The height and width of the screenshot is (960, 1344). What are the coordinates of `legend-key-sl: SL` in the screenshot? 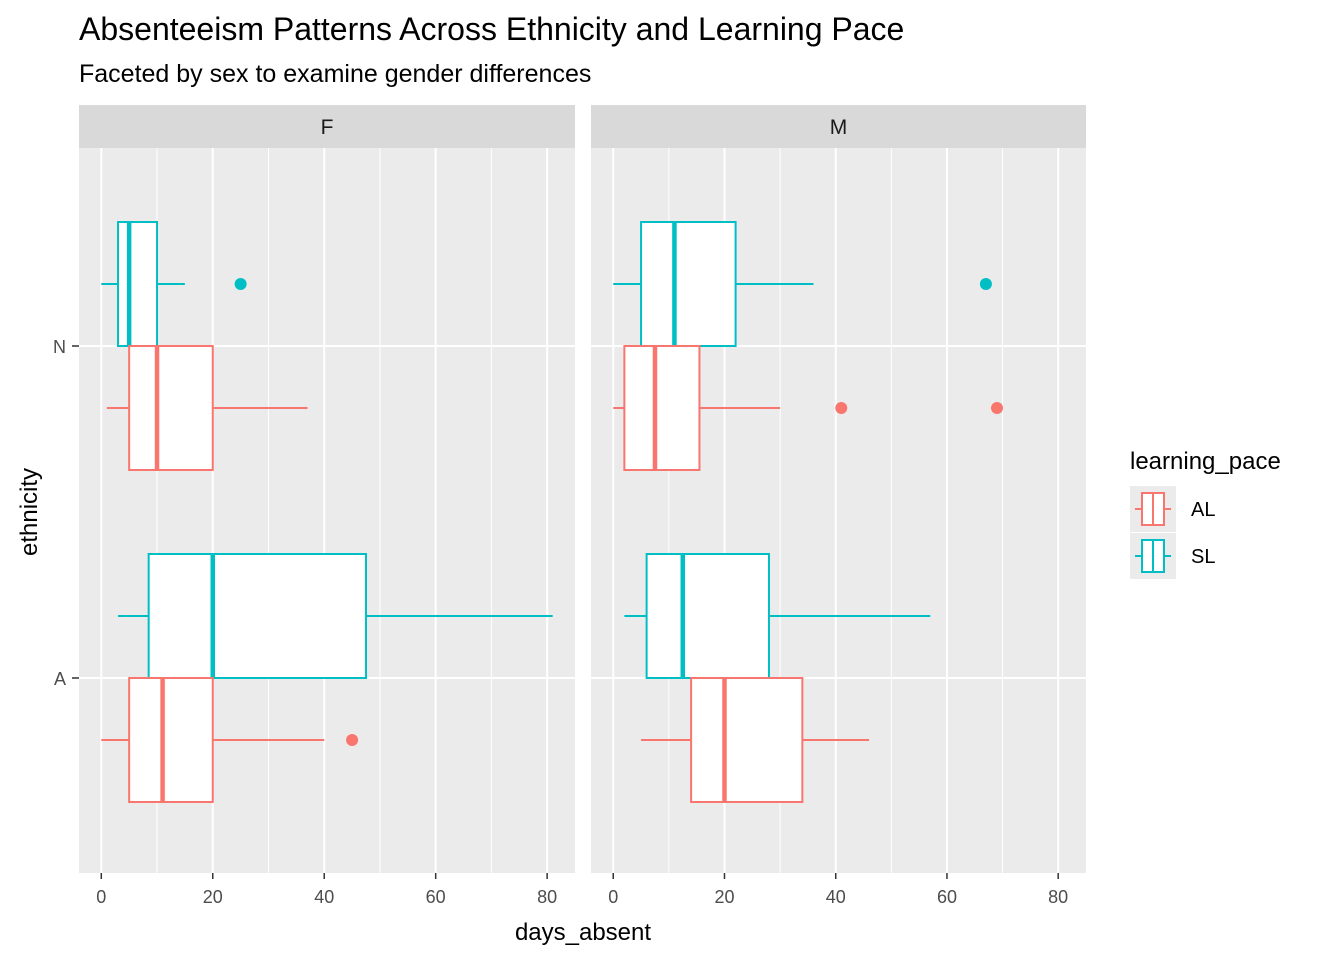 It's located at (1172, 556).